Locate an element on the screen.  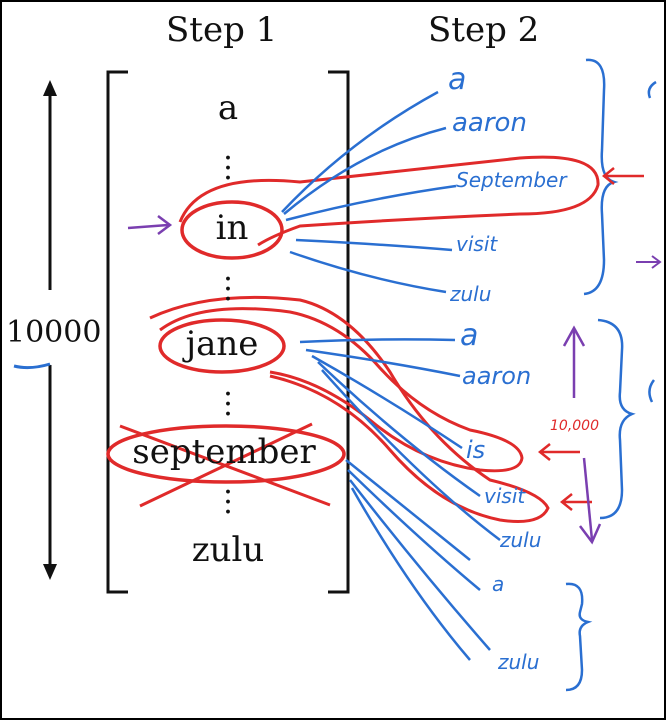
line-jane-visit is located at coordinates (399, 429).